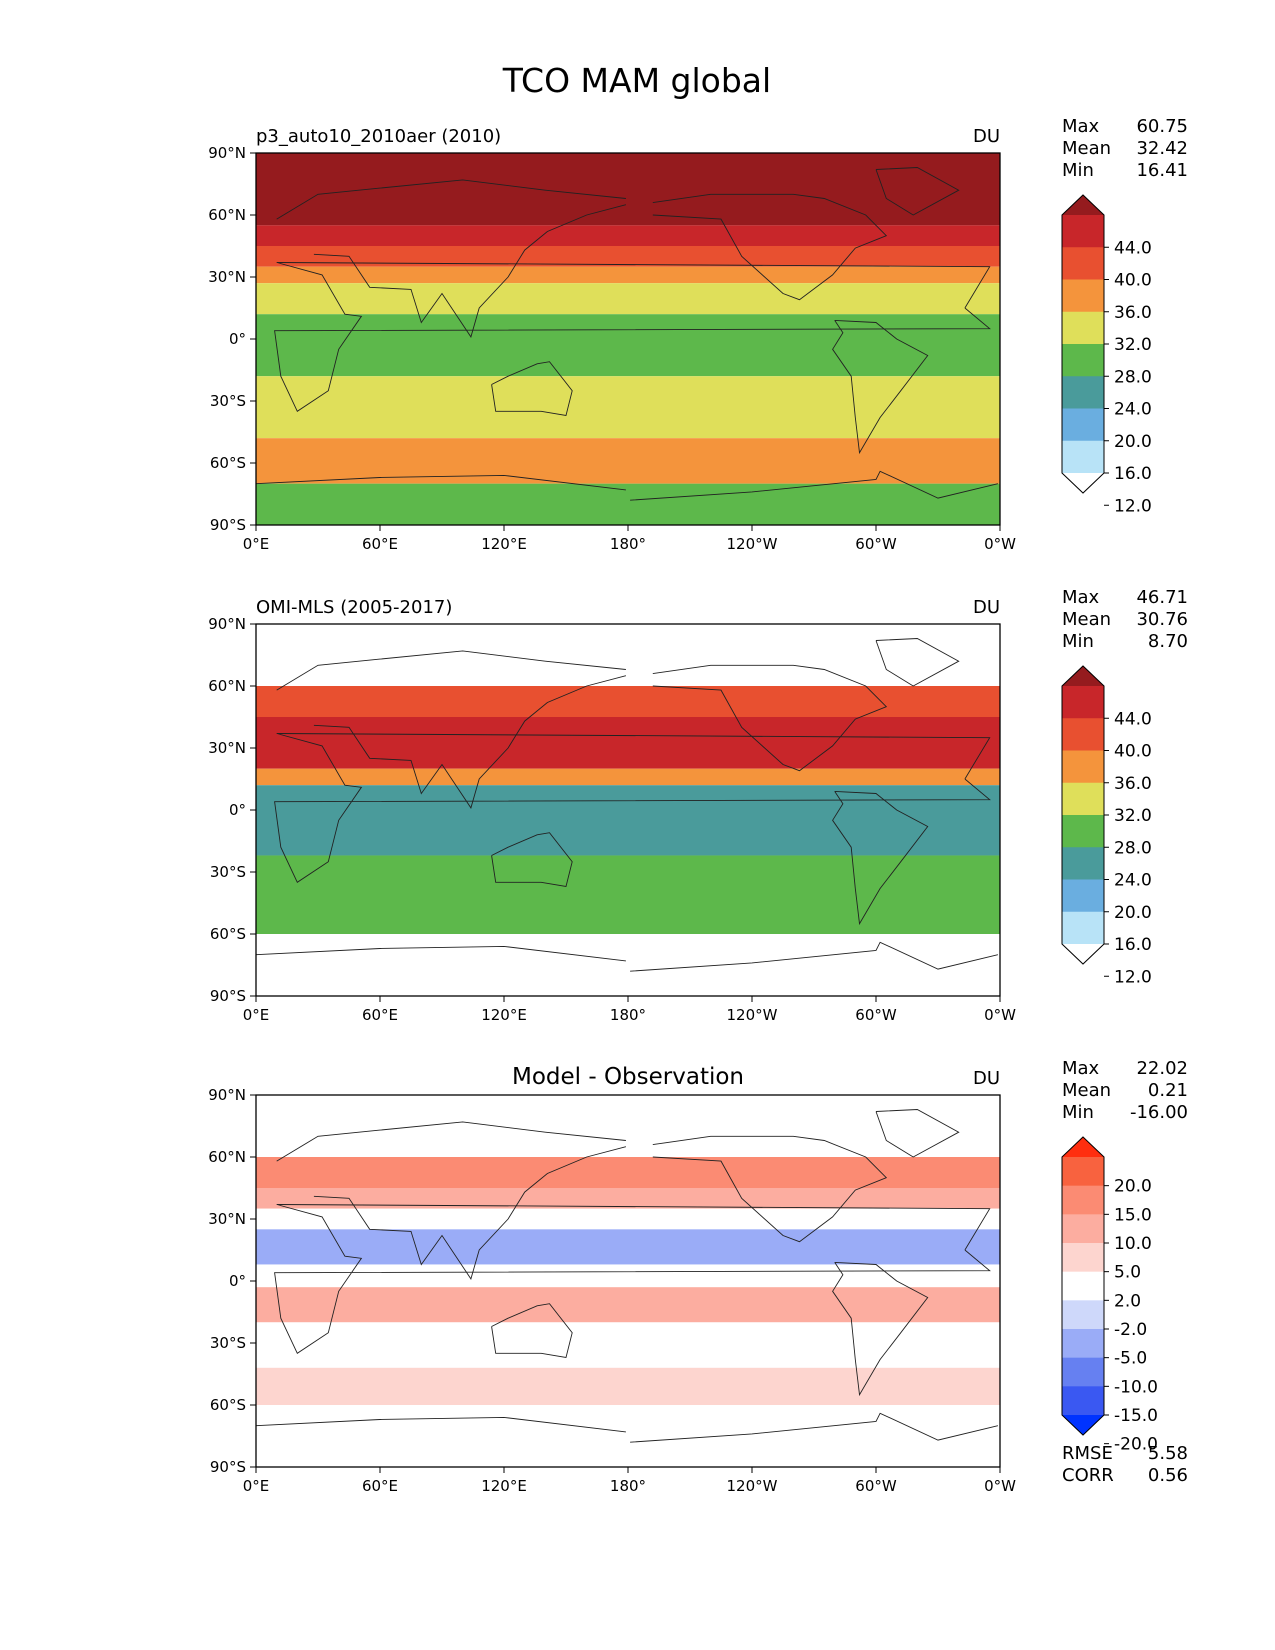 The image size is (1275, 1650). Describe the element at coordinates (1087, 1453) in the screenshot. I see `stat-label: RMSE` at that location.